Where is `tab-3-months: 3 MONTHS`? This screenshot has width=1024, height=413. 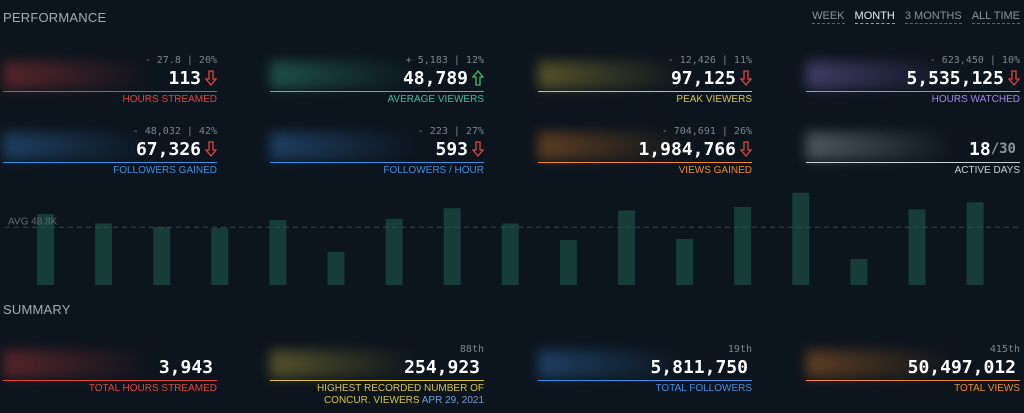 tab-3-months: 3 MONTHS is located at coordinates (933, 17).